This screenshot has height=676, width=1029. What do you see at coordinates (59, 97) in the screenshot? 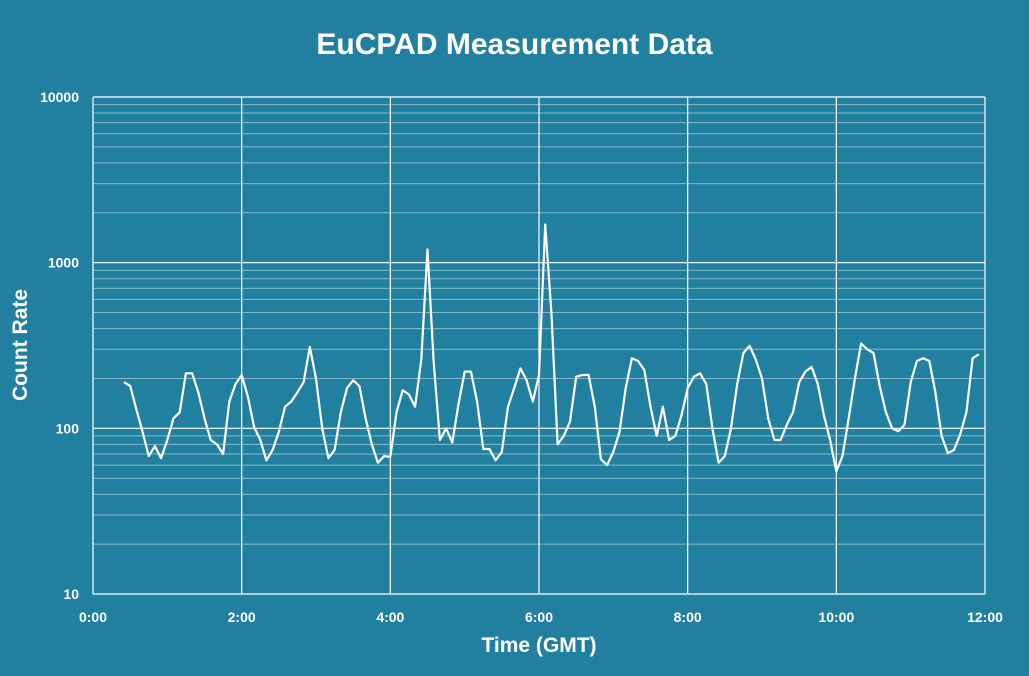
I see `y-tick-label: 10000` at bounding box center [59, 97].